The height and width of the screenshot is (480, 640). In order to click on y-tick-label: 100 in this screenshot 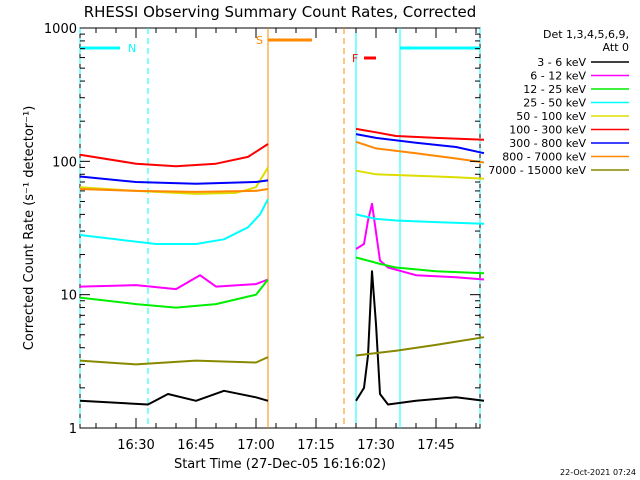, I will do `click(64, 162)`.